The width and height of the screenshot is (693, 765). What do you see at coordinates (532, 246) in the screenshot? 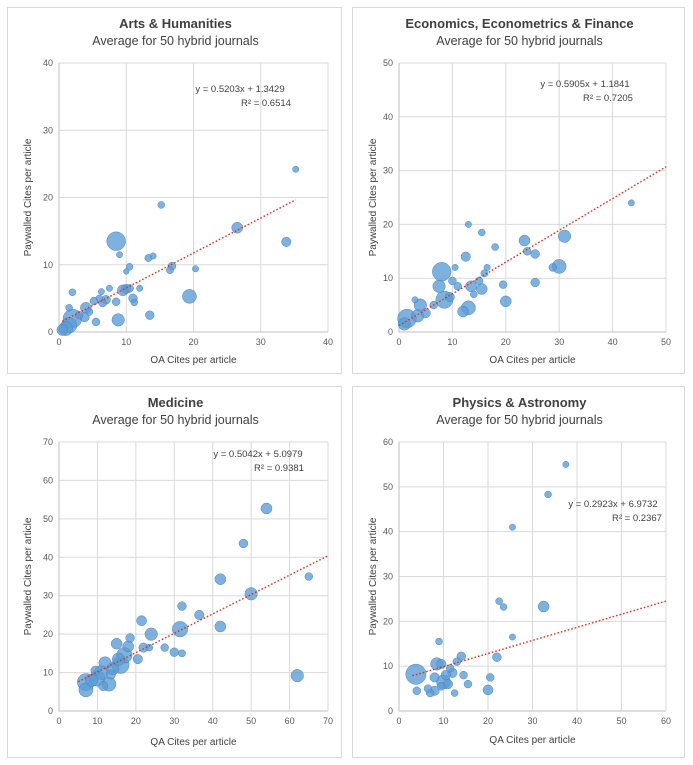
I see `trendline` at bounding box center [532, 246].